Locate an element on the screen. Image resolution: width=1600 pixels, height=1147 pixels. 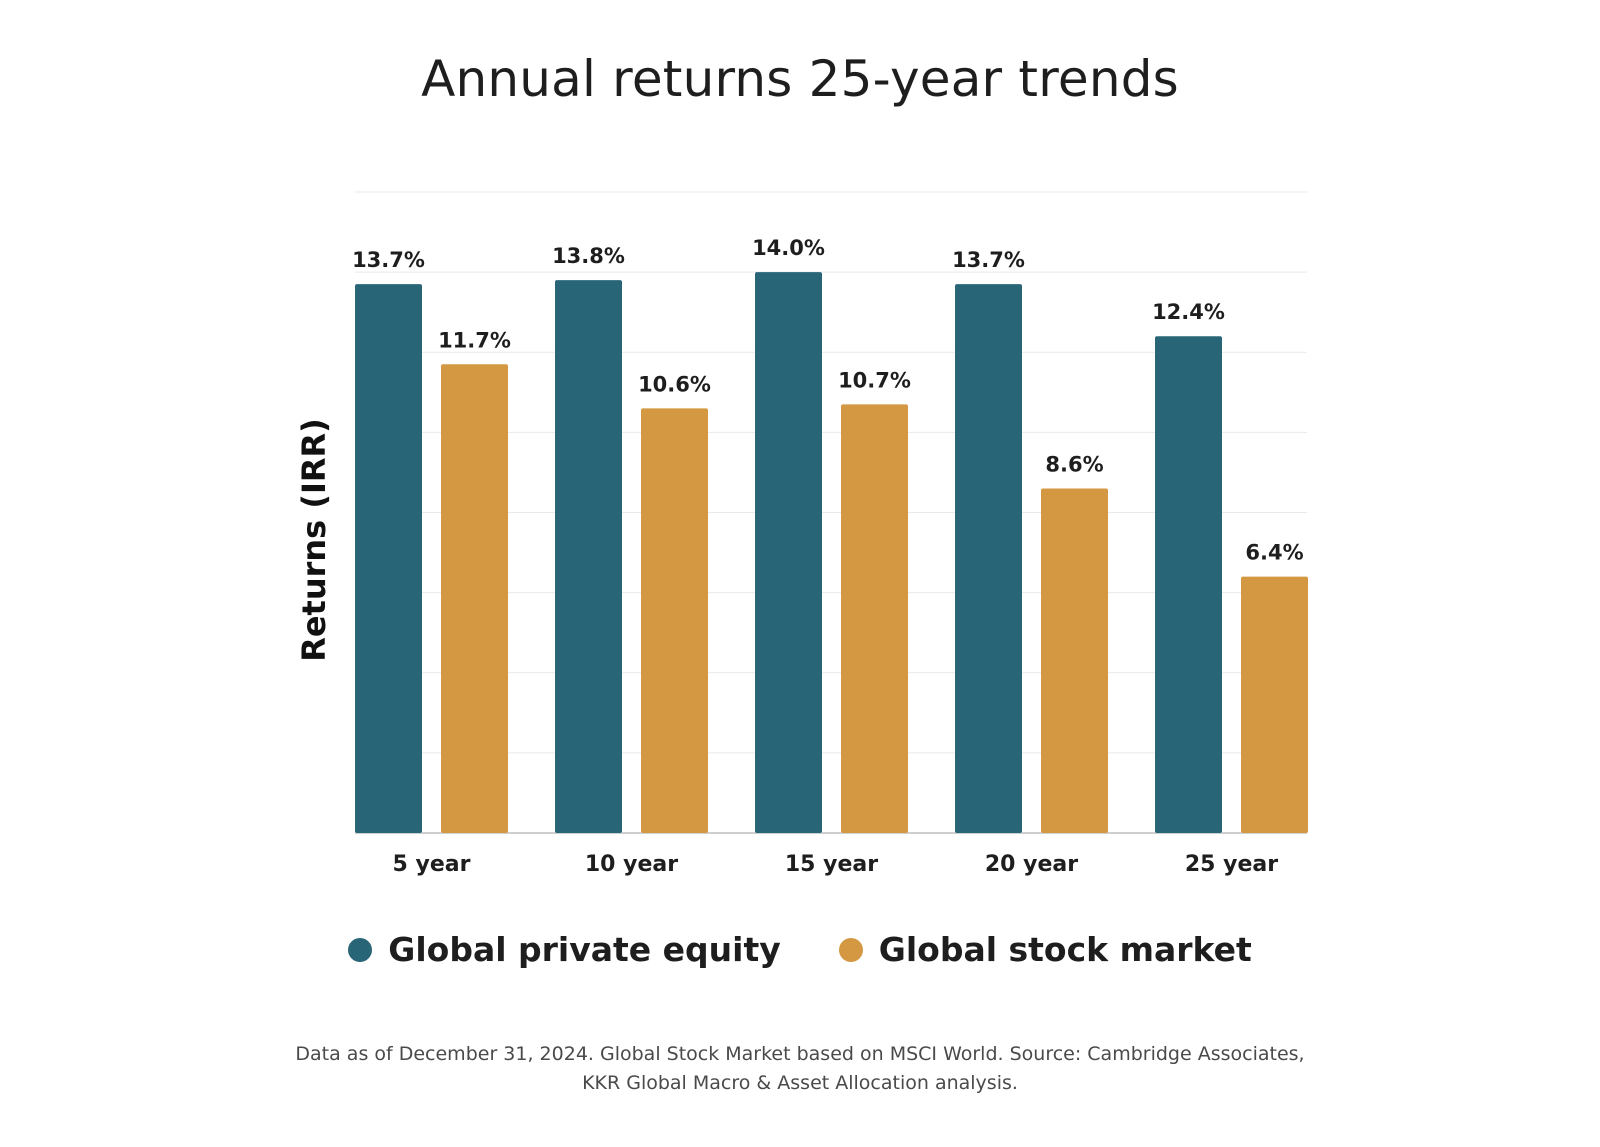
legend-item-stock-market: Global stock market is located at coordinates (1045, 949).